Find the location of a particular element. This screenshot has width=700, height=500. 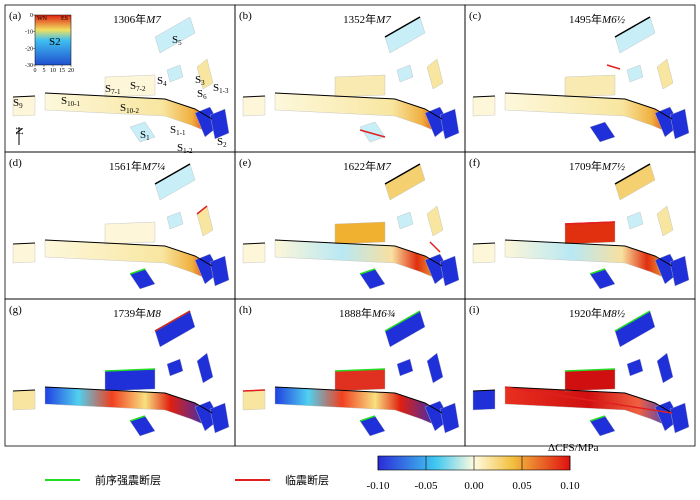

panel-title: 1709年M7½ is located at coordinates (597, 166).